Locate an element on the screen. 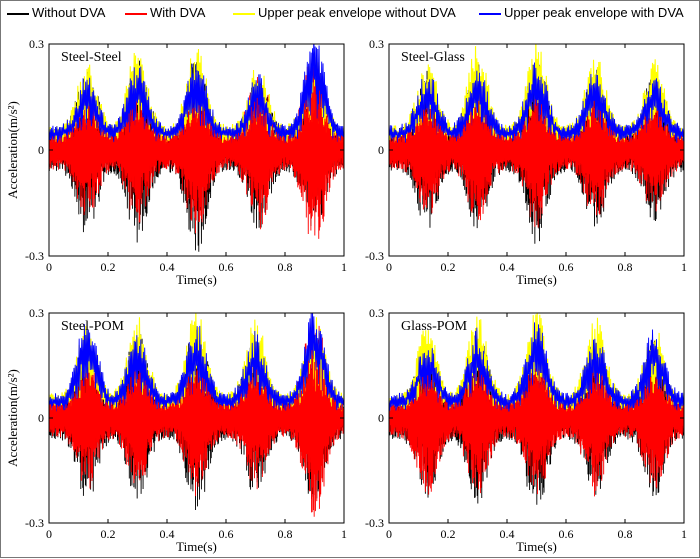 This screenshot has height=559, width=700. legend-swatch-blue is located at coordinates (490, 13).